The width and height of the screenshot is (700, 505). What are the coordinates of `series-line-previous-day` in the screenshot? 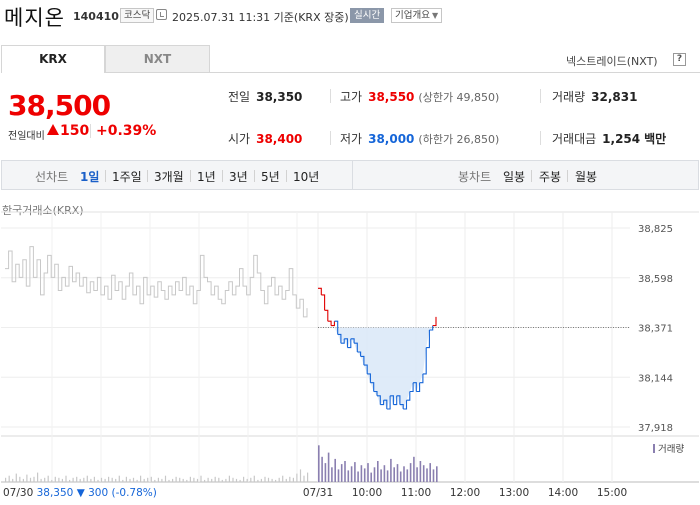 It's located at (156, 282).